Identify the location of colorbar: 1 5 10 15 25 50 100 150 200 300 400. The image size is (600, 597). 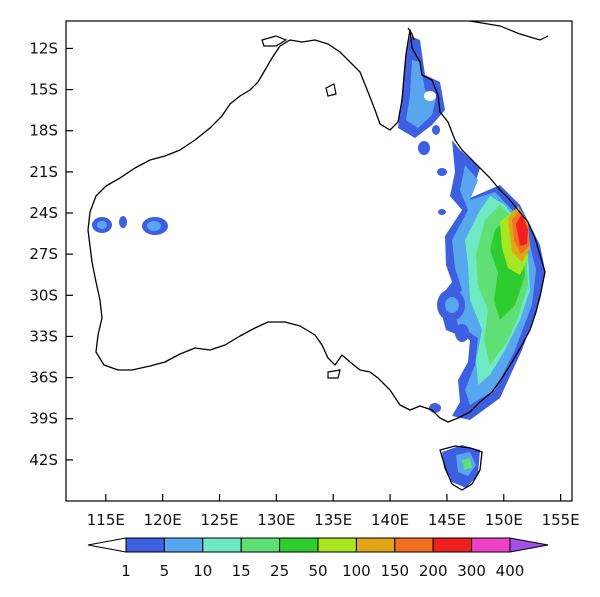
(318, 558).